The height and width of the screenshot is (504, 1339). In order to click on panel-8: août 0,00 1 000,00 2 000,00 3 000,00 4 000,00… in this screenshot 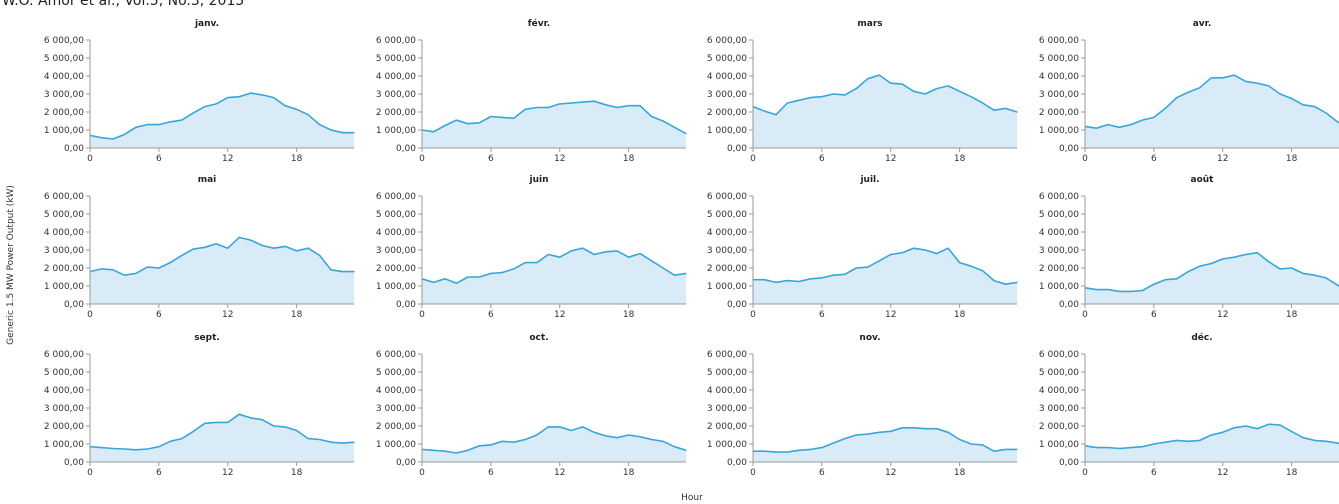, I will do `click(1189, 247)`.